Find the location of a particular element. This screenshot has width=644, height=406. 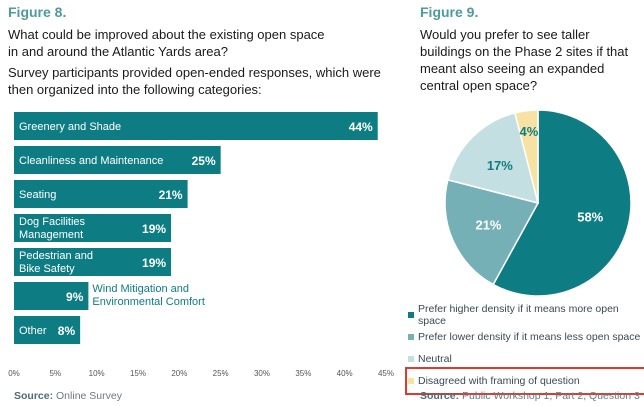

figure-8-label: Figure 8. is located at coordinates (37, 12).